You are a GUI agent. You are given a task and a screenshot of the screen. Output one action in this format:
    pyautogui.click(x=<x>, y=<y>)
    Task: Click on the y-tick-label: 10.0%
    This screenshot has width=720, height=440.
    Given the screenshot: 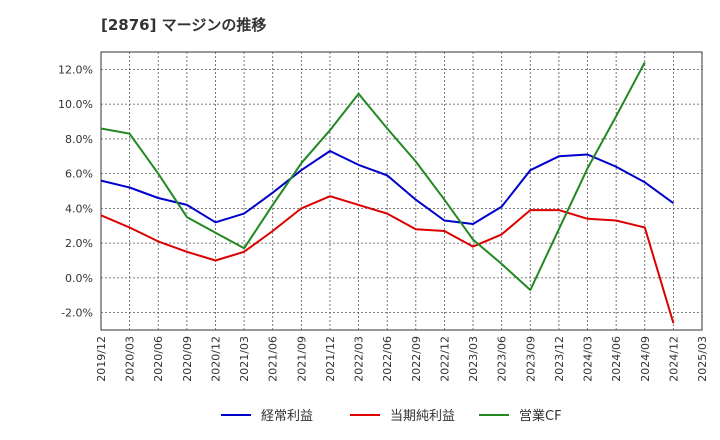 What is the action you would take?
    pyautogui.click(x=75, y=104)
    